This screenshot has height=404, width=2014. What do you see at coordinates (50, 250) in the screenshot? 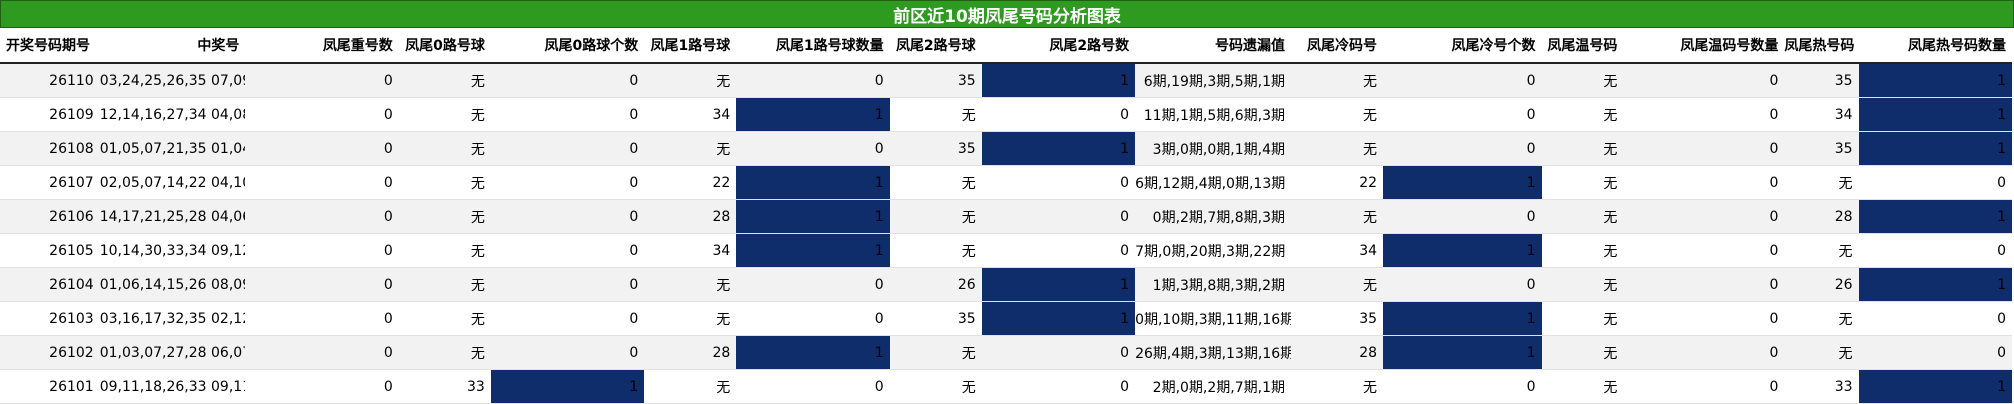
I see `table-cell: 26105` at bounding box center [50, 250].